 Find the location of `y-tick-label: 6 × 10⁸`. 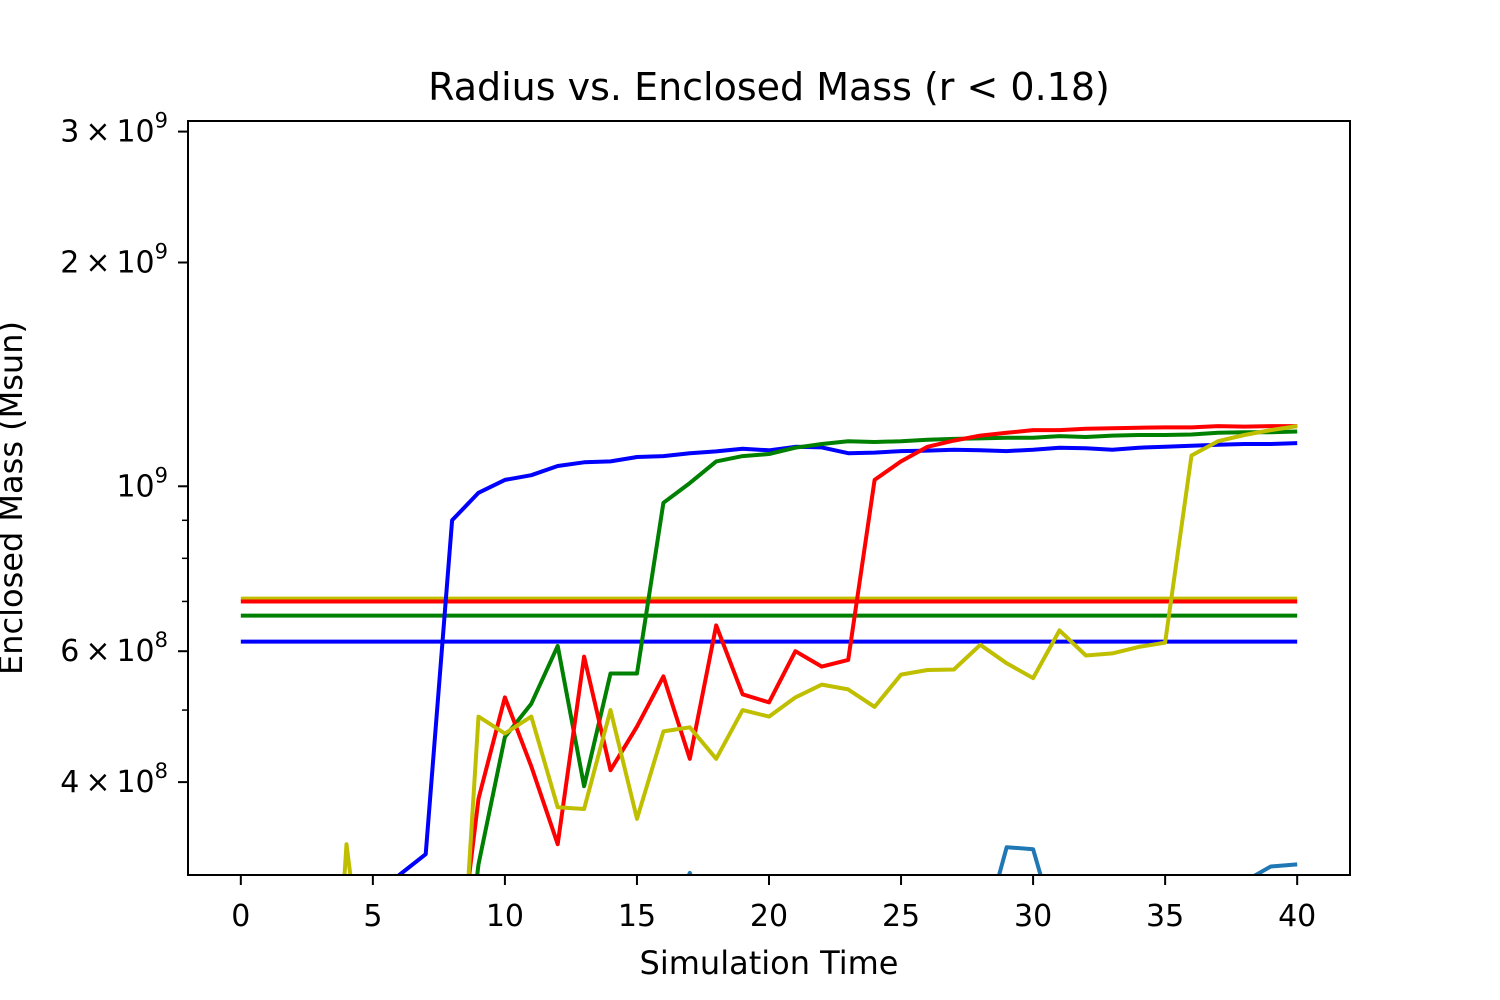

y-tick-label: 6 × 10⁸ is located at coordinates (114, 648).